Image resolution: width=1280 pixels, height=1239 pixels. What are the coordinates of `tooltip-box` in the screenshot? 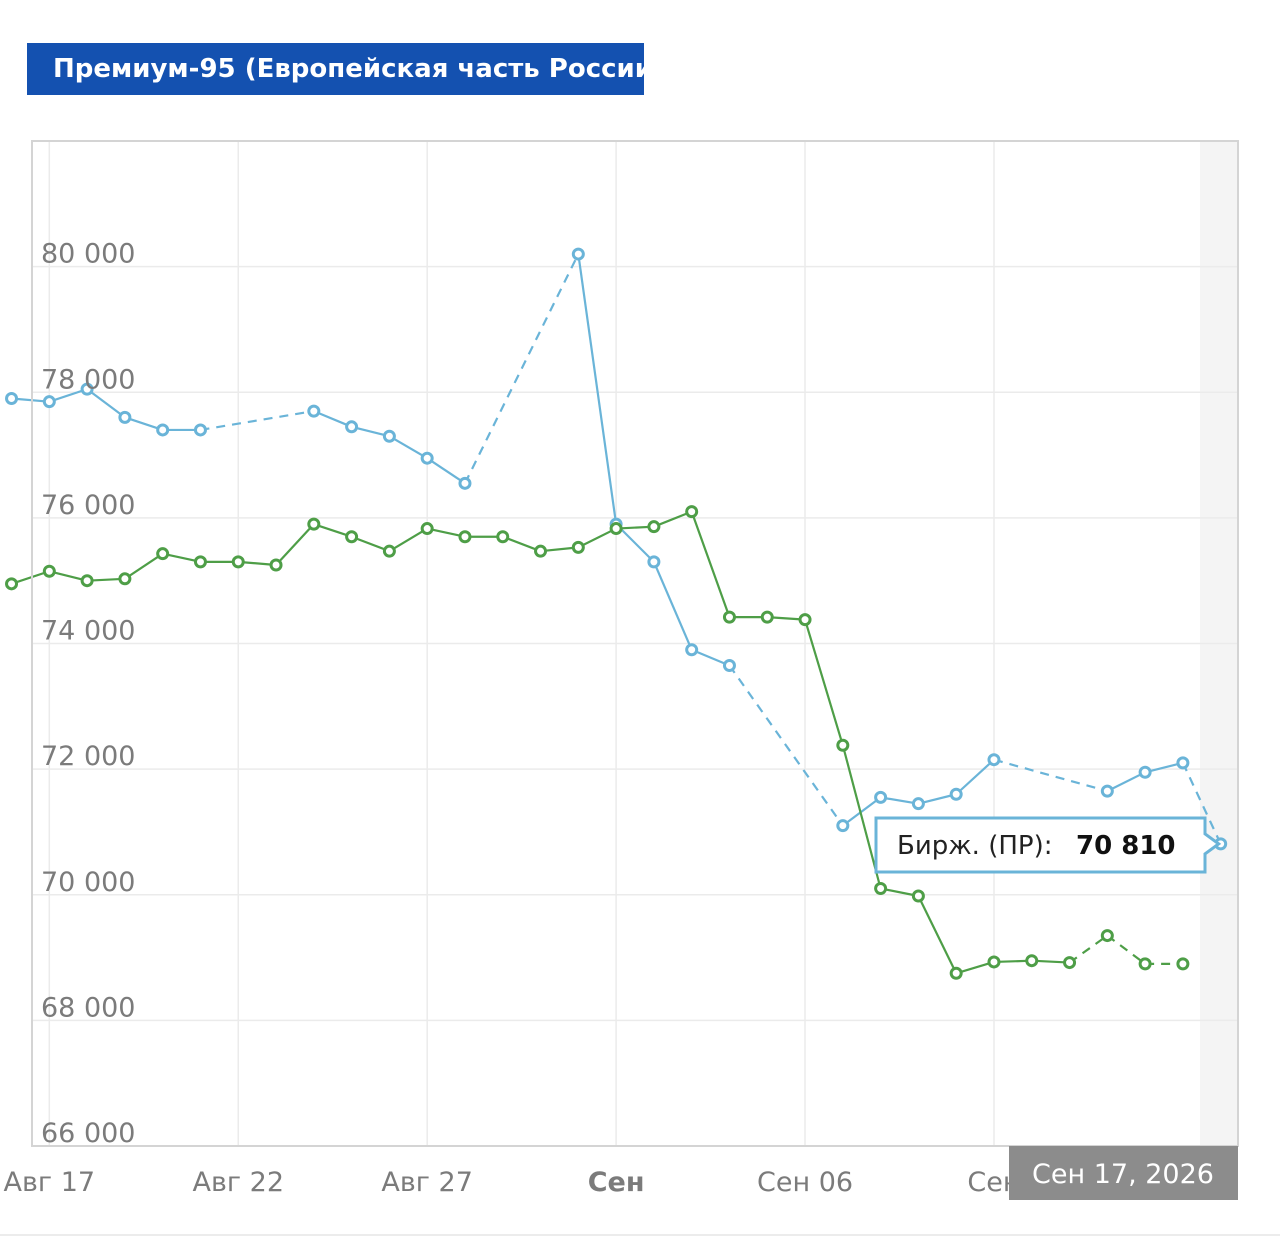 It's located at (1048, 845).